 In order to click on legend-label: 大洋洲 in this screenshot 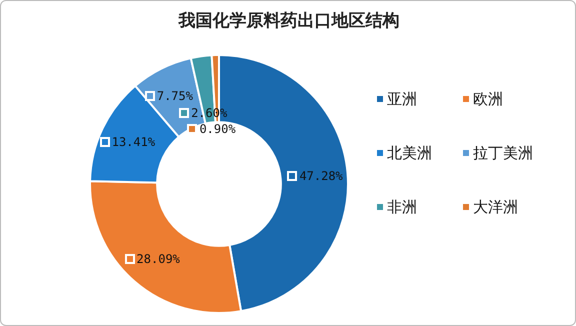, I will do `click(495, 207)`.